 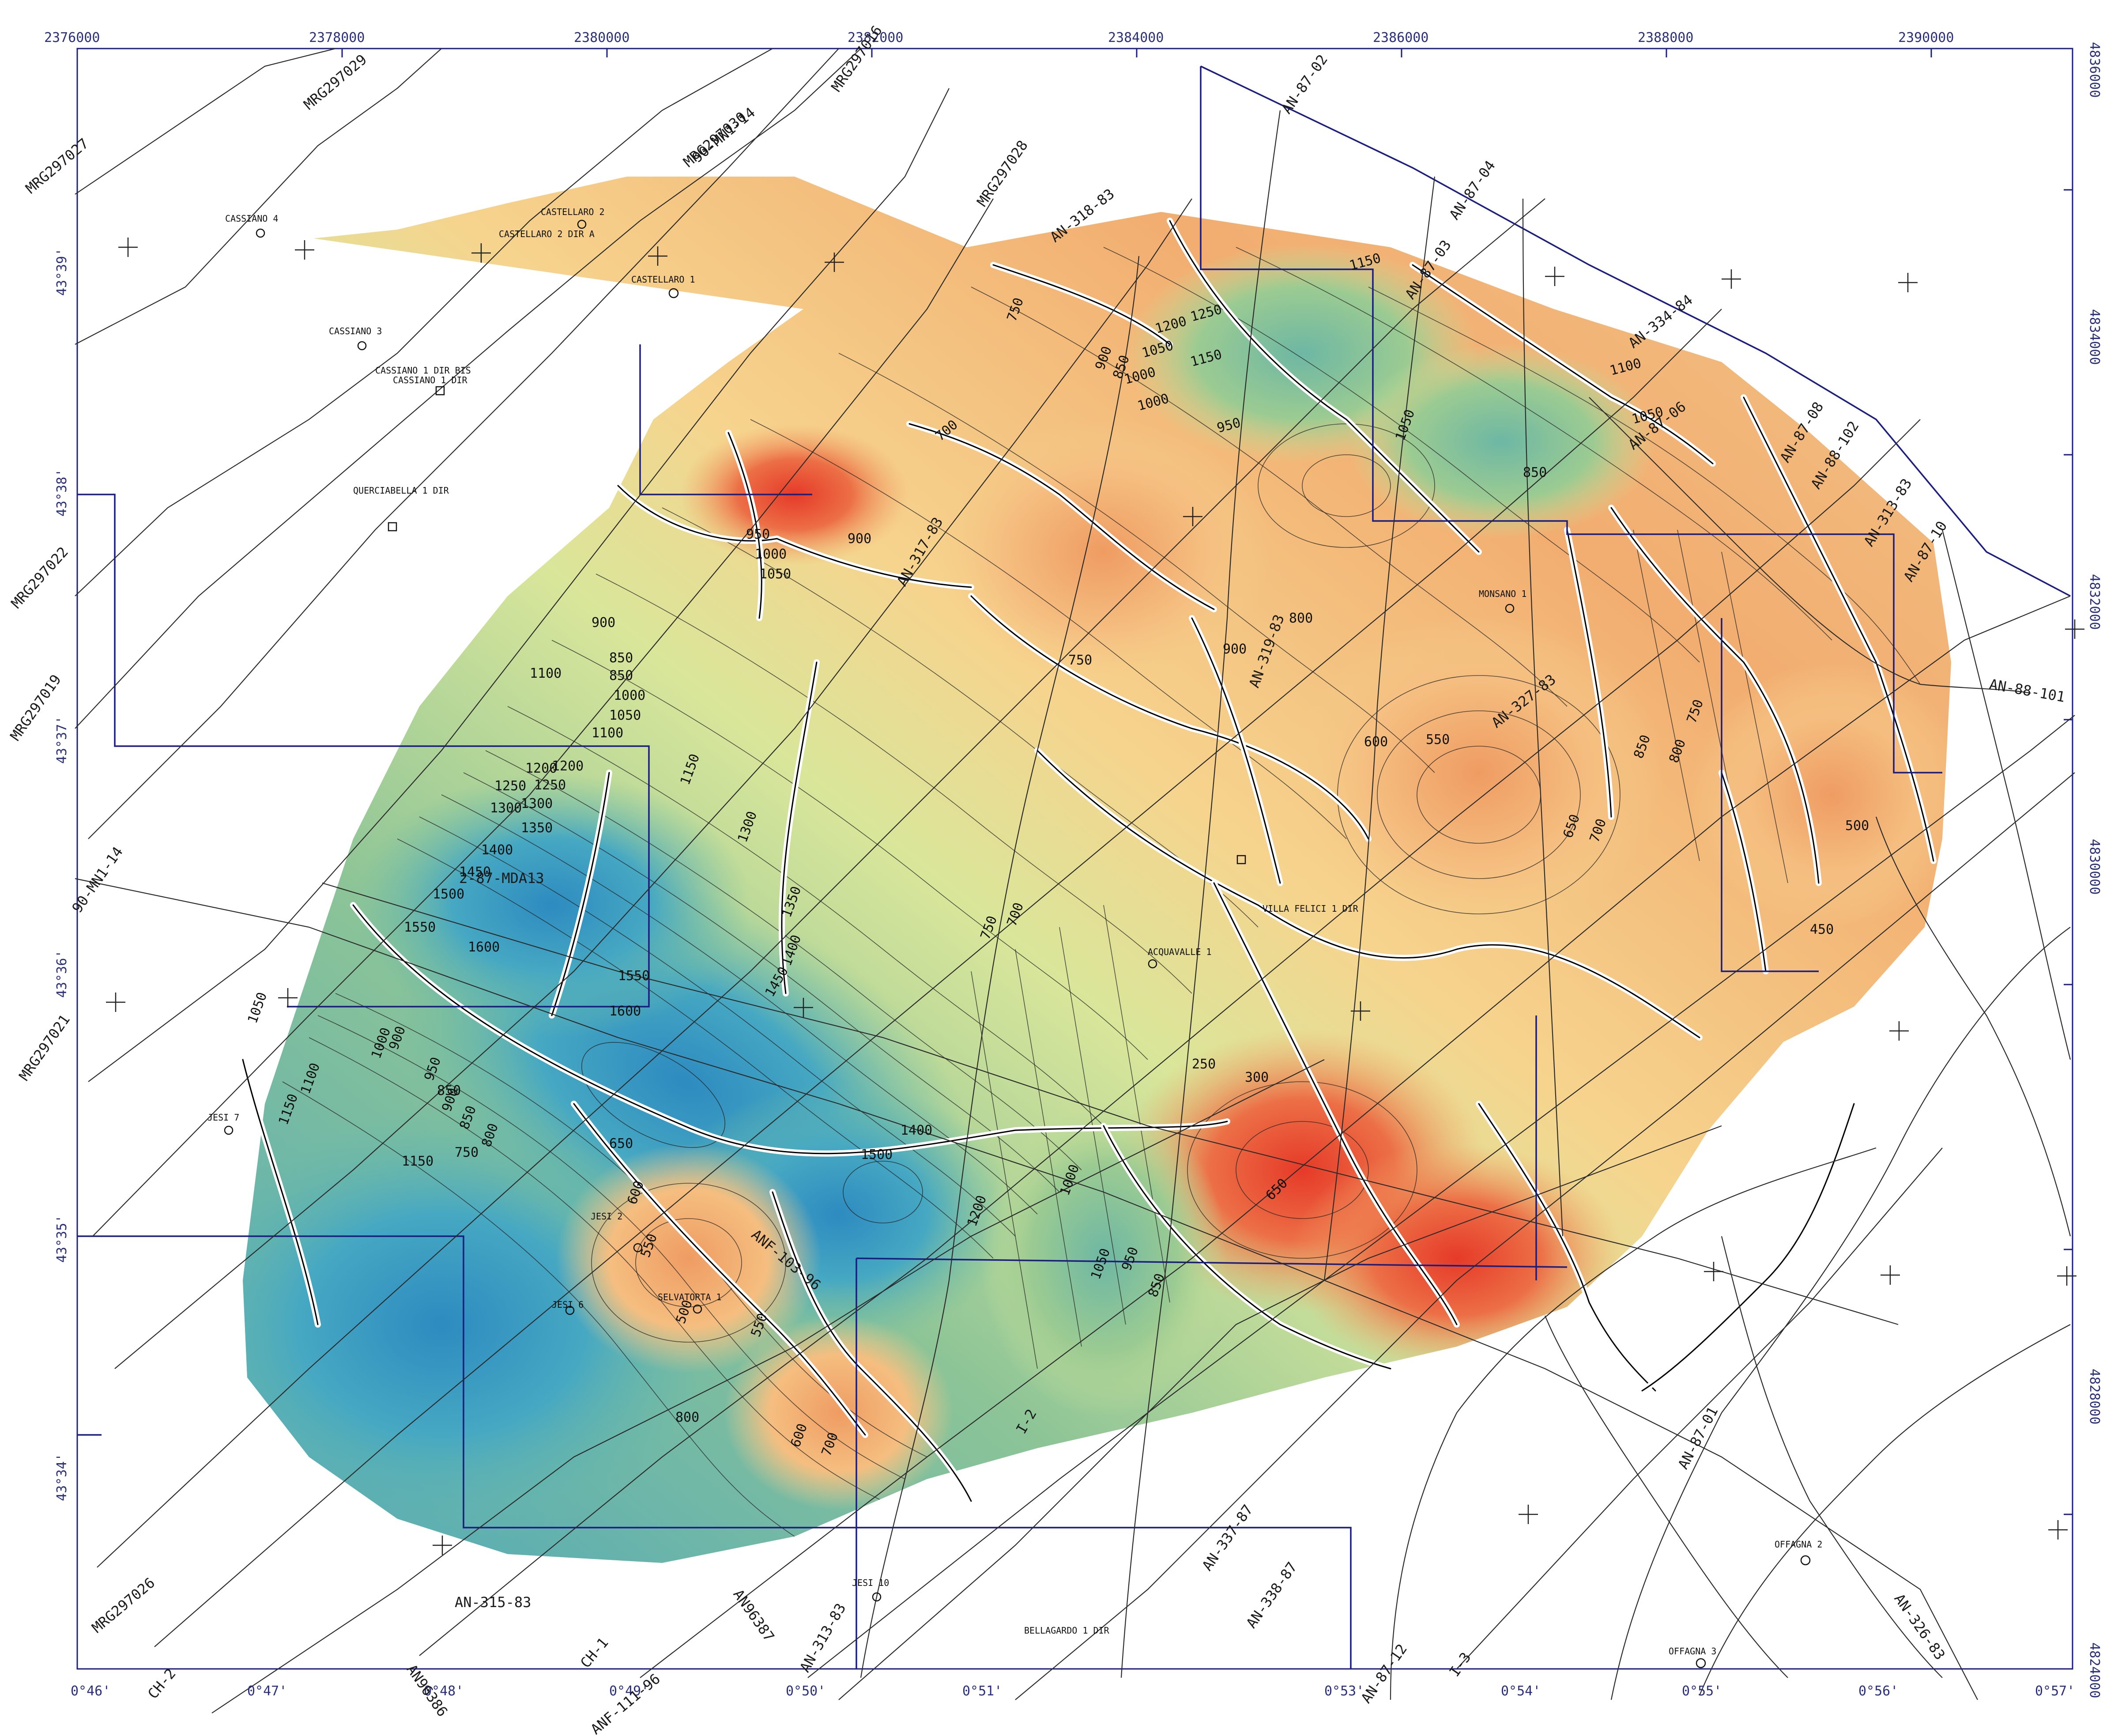 I want to click on line-label: 90-MN1-14, so click(x=723, y=135).